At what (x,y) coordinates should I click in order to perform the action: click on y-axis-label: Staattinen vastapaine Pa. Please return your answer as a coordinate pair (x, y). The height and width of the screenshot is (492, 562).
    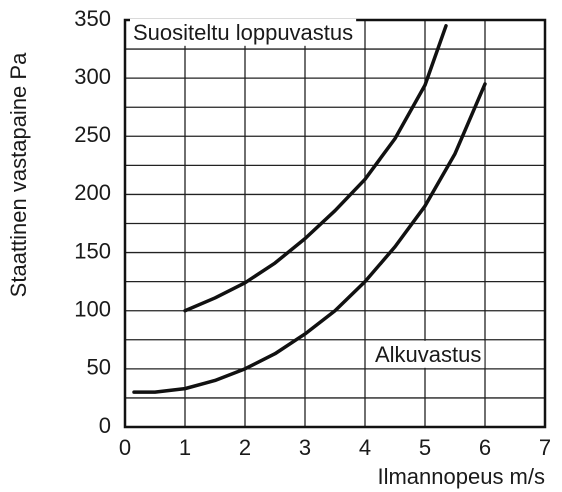
    Looking at the image, I should click on (18, 174).